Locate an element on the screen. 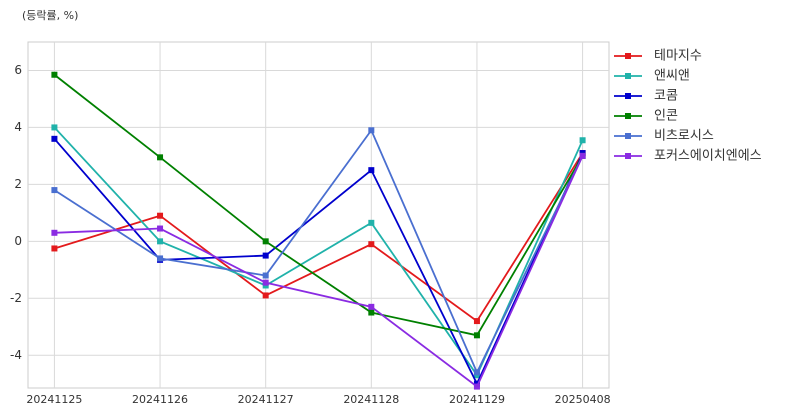  legend-label: 코콤 is located at coordinates (666, 96).